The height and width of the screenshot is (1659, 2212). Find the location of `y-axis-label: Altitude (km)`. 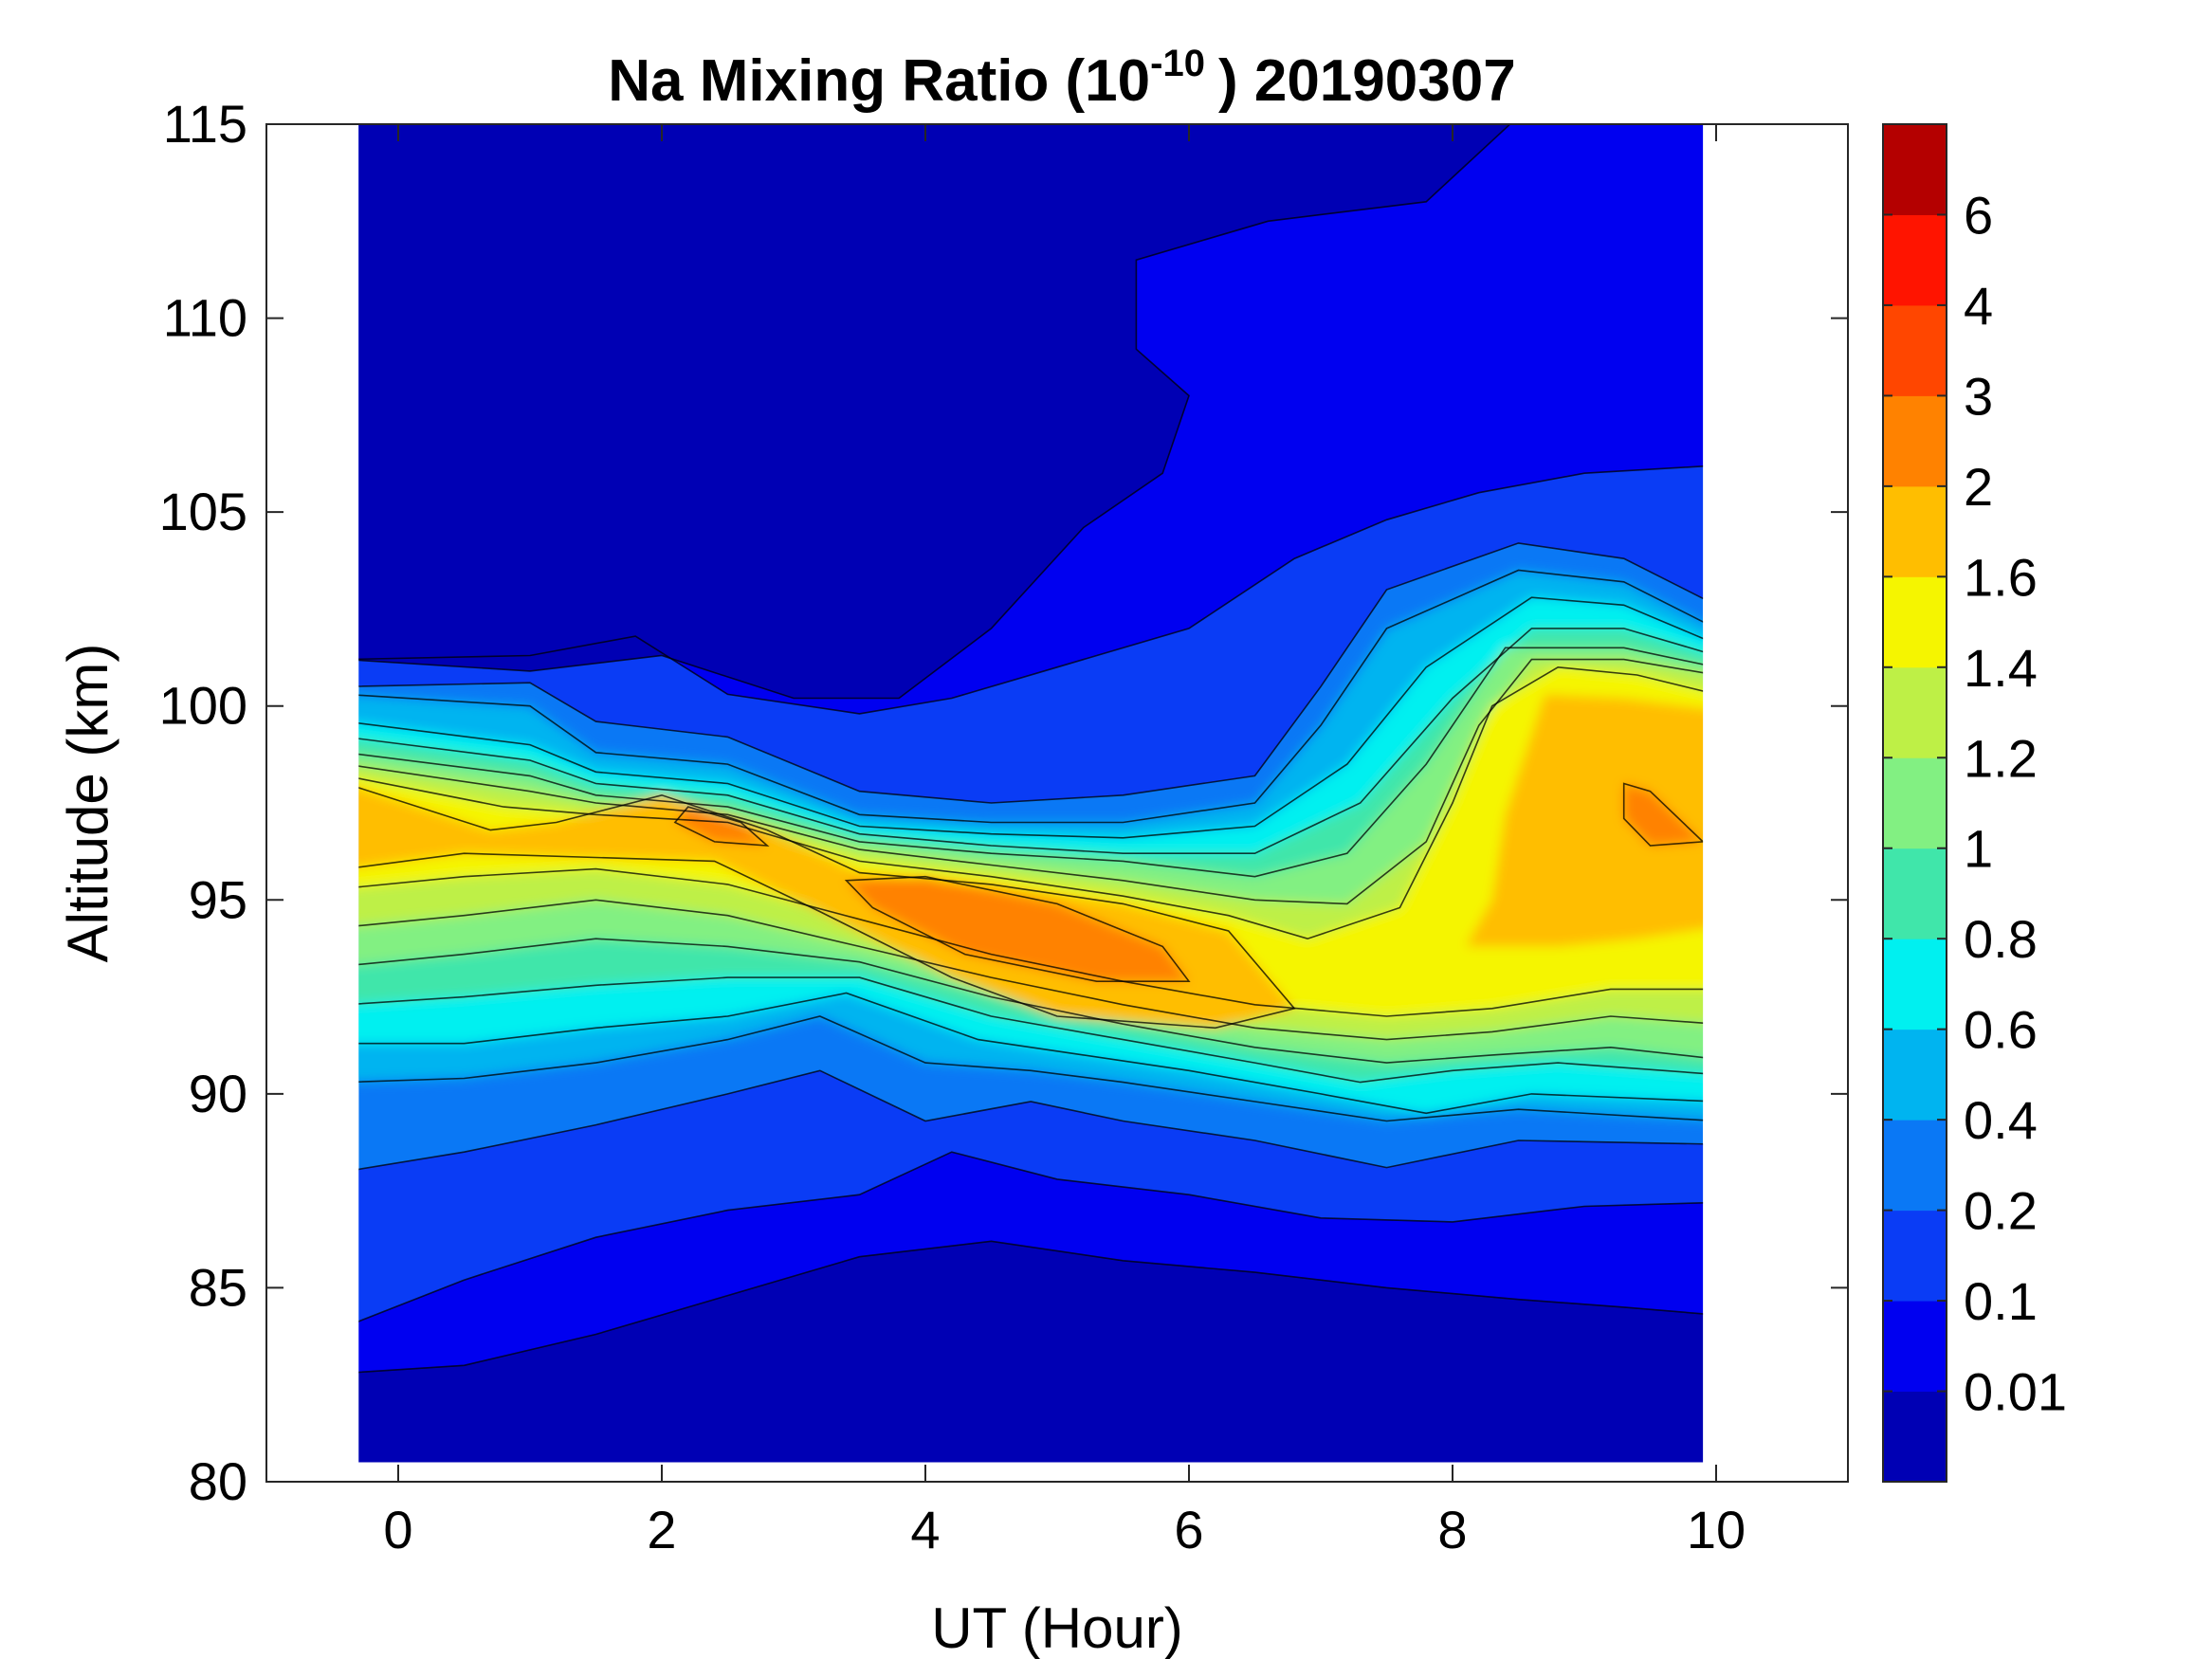

y-axis-label: Altitude (km) is located at coordinates (87, 803).